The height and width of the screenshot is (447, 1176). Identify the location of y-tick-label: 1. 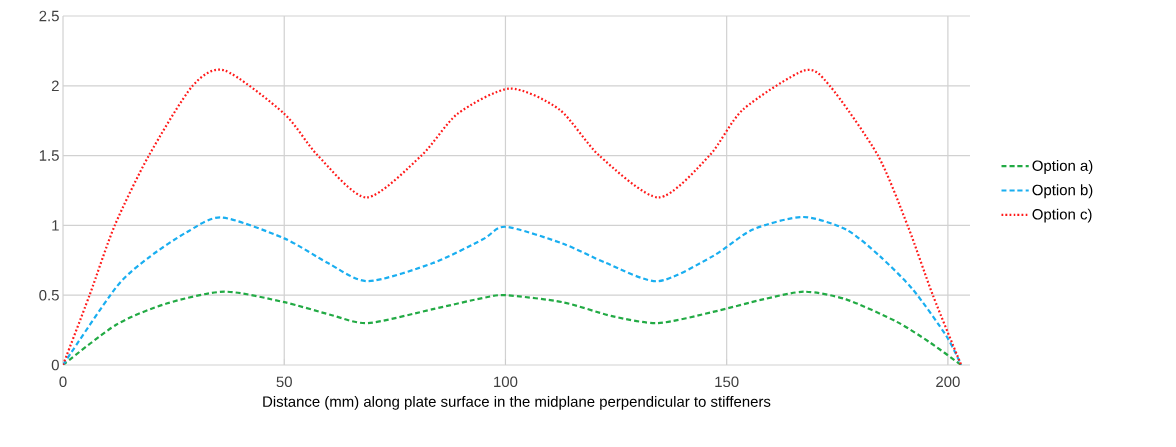
(55, 225).